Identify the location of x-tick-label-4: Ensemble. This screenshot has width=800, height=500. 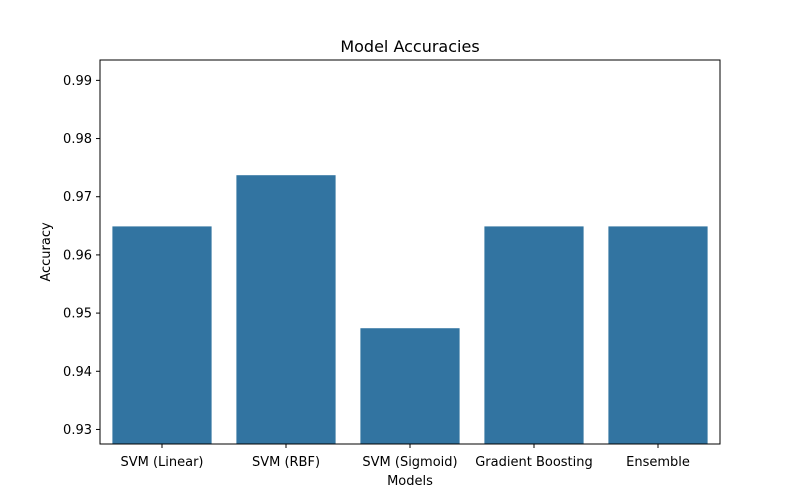
(658, 462).